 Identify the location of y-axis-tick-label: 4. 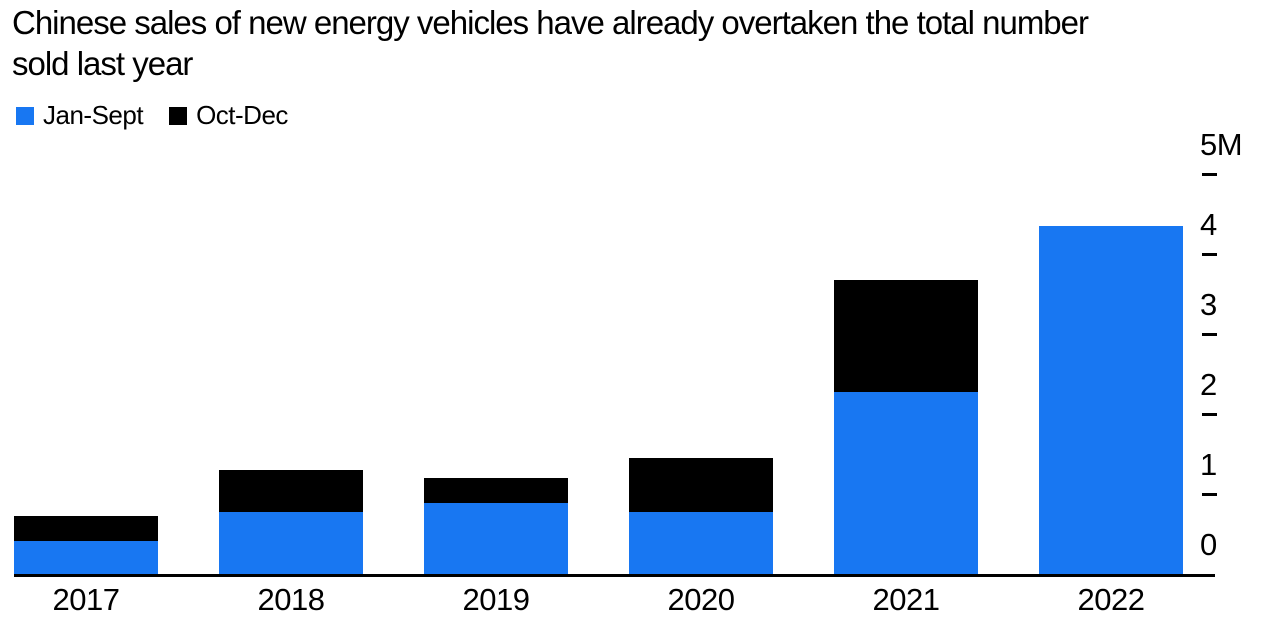
(1208, 224).